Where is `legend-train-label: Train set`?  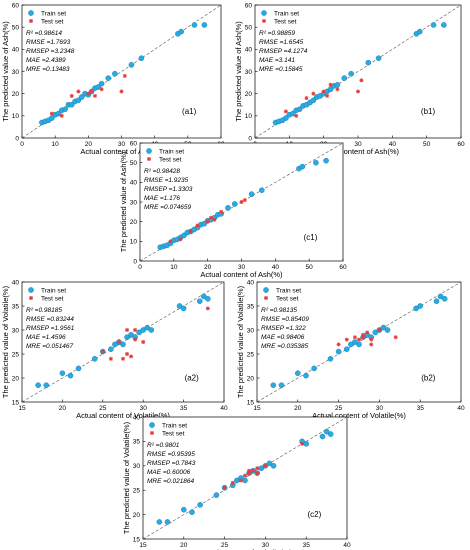
legend-train-label: Train set is located at coordinates (286, 13).